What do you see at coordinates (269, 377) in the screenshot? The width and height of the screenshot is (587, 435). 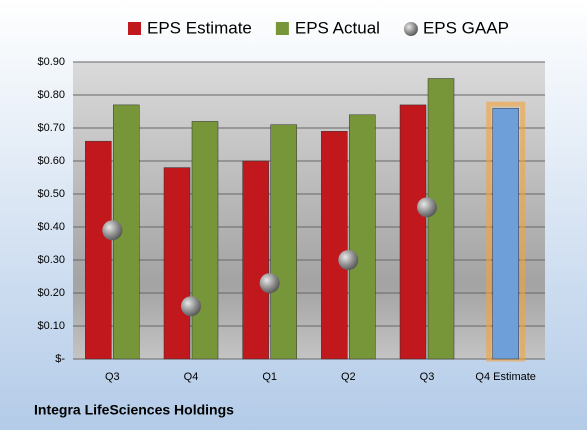 I see `x-tick-label: Q1` at bounding box center [269, 377].